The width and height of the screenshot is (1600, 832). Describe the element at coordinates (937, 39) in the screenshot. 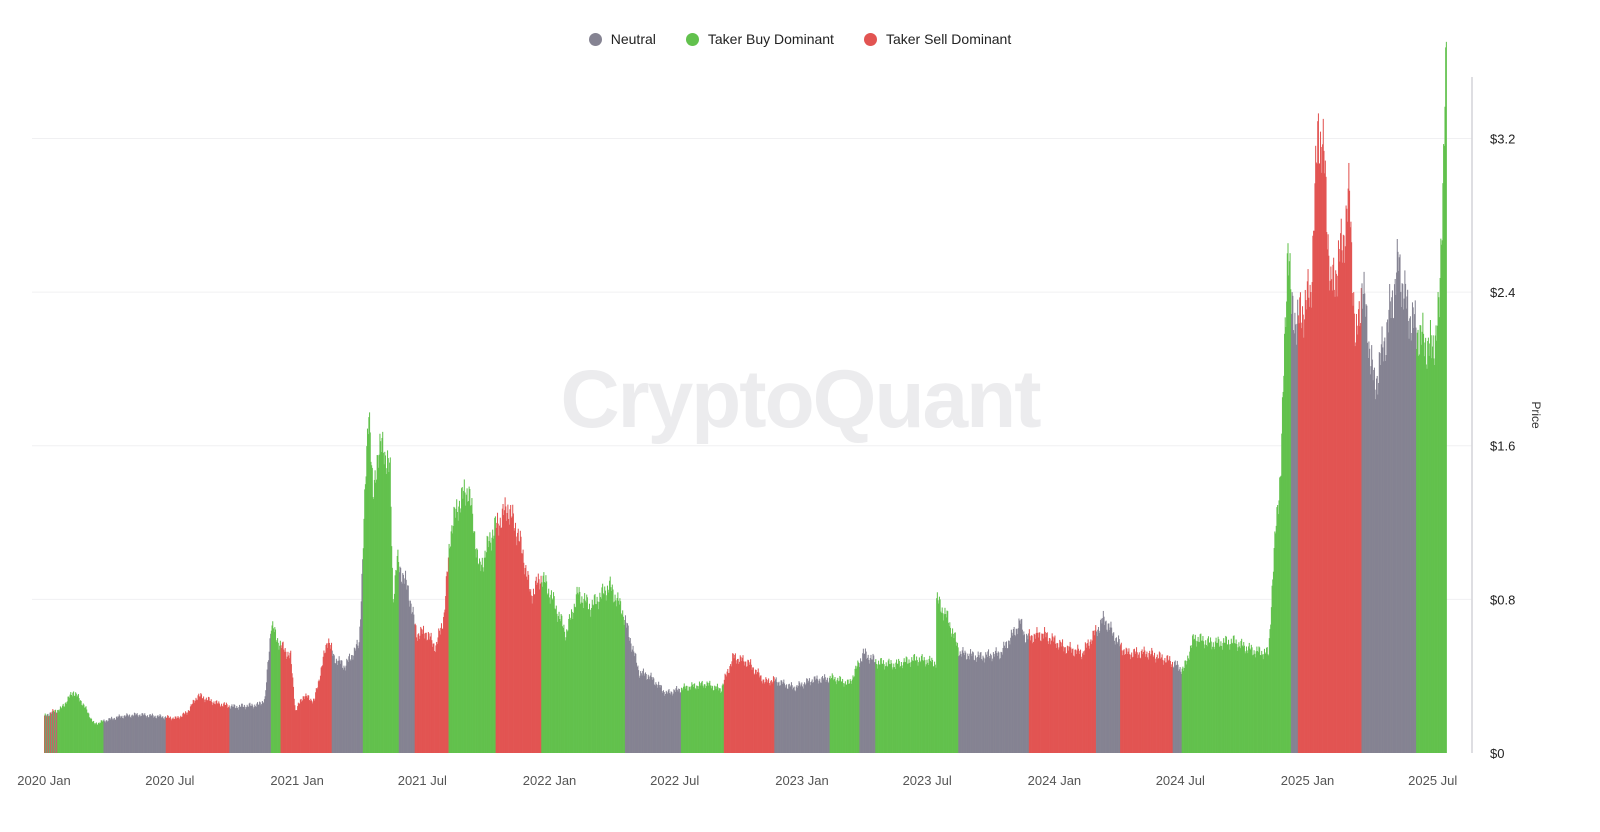

I see `legend-item-taker-sell: Taker Sell Dominant` at that location.